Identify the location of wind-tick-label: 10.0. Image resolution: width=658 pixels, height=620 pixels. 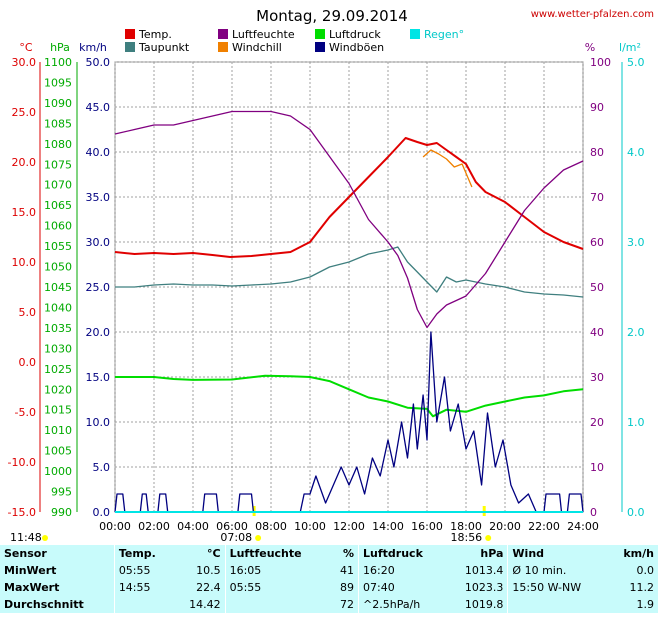
(98, 422).